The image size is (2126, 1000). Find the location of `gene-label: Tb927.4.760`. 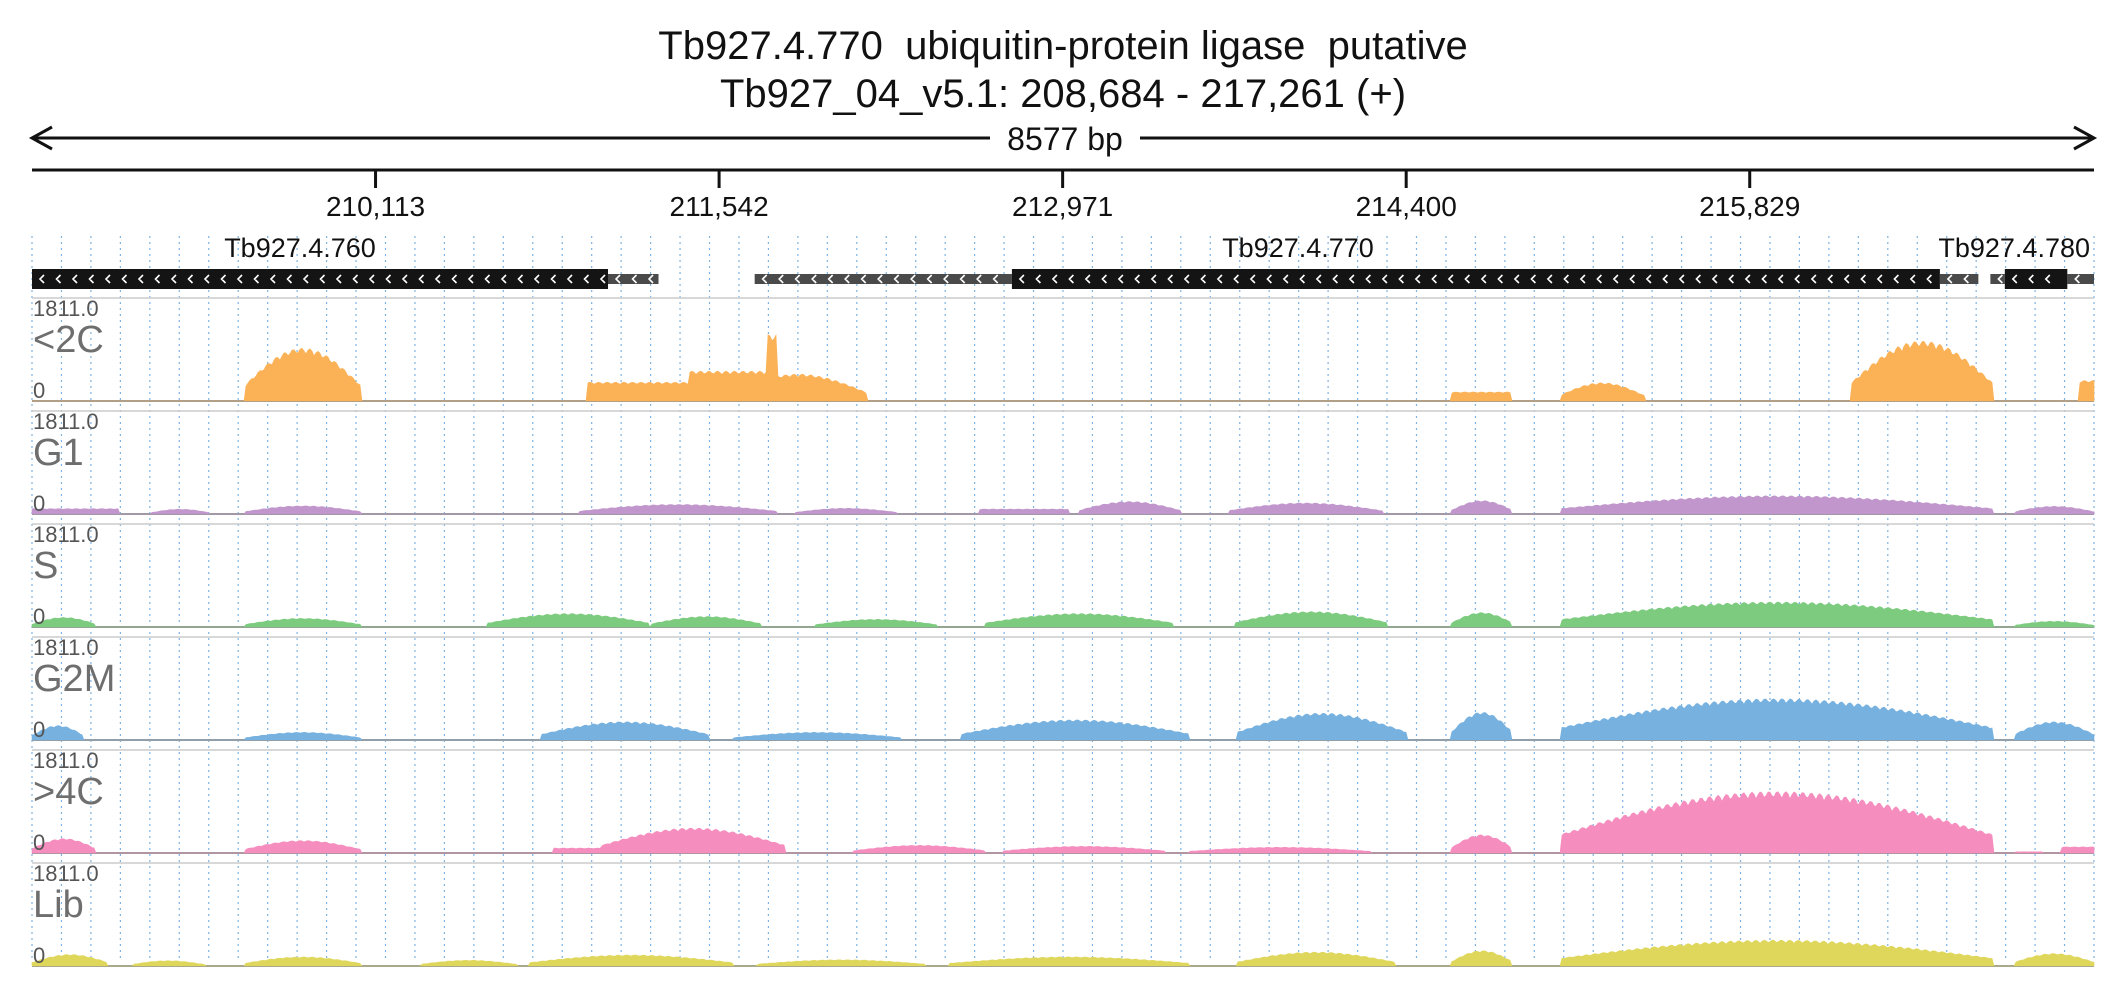

gene-label: Tb927.4.760 is located at coordinates (300, 248).